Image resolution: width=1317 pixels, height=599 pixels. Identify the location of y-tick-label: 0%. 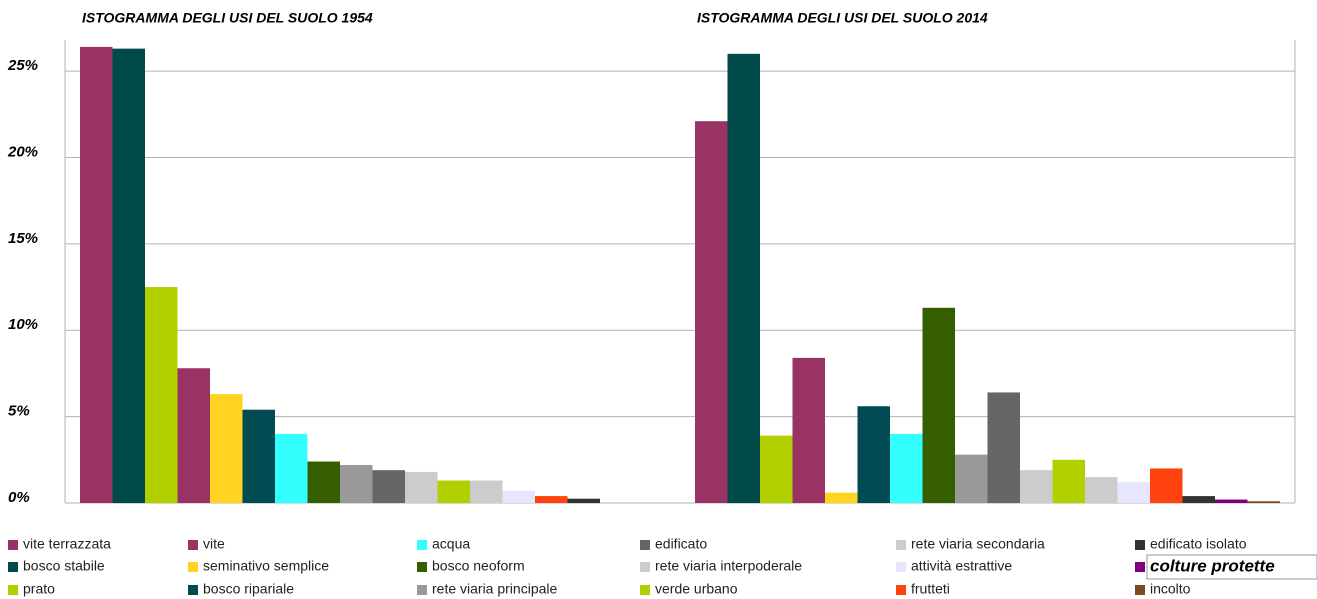
(19, 497).